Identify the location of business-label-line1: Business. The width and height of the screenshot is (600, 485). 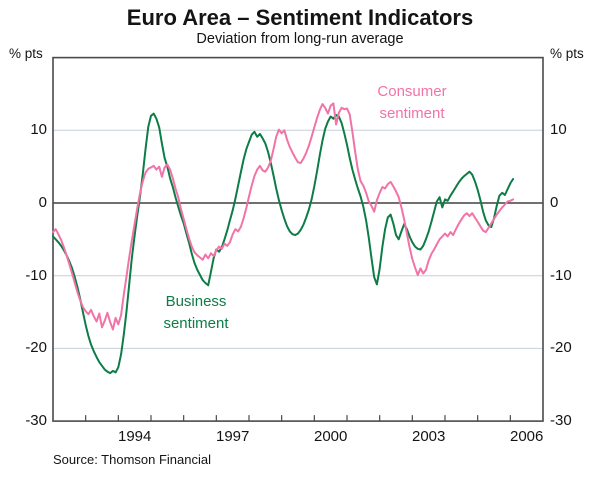
(196, 301).